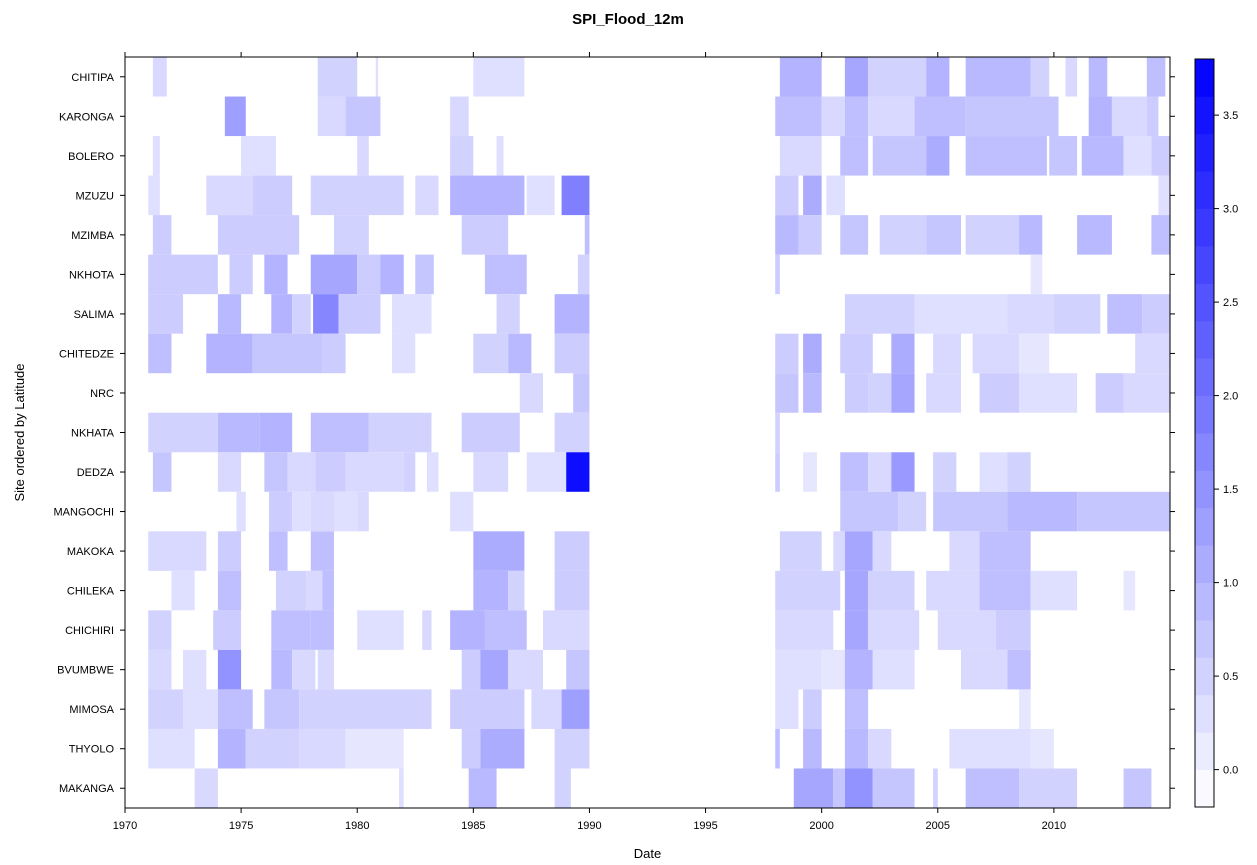  Describe the element at coordinates (87, 789) in the screenshot. I see `site-label: MAKANGA` at that location.